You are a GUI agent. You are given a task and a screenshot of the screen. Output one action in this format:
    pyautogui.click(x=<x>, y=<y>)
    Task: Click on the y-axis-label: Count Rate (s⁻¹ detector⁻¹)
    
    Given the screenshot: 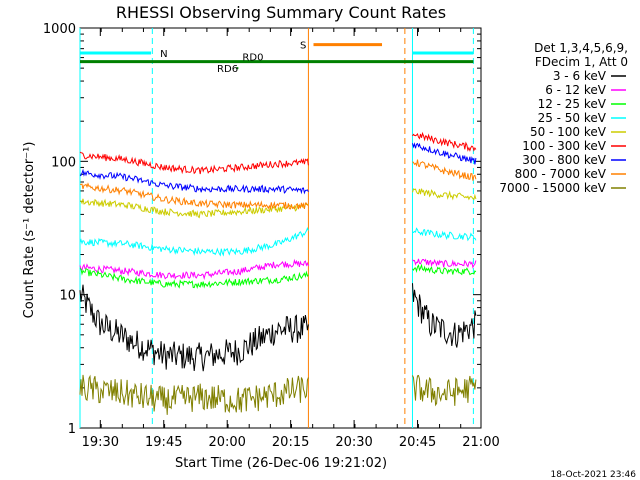 What is the action you would take?
    pyautogui.click(x=29, y=230)
    